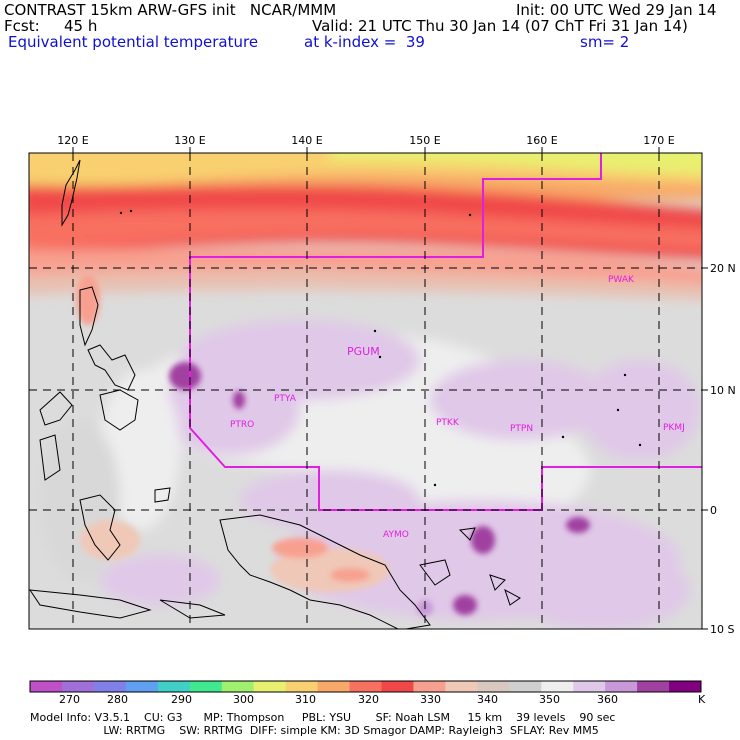  What do you see at coordinates (133, 42) in the screenshot?
I see `field-name: Equivalent potential temperature` at bounding box center [133, 42].